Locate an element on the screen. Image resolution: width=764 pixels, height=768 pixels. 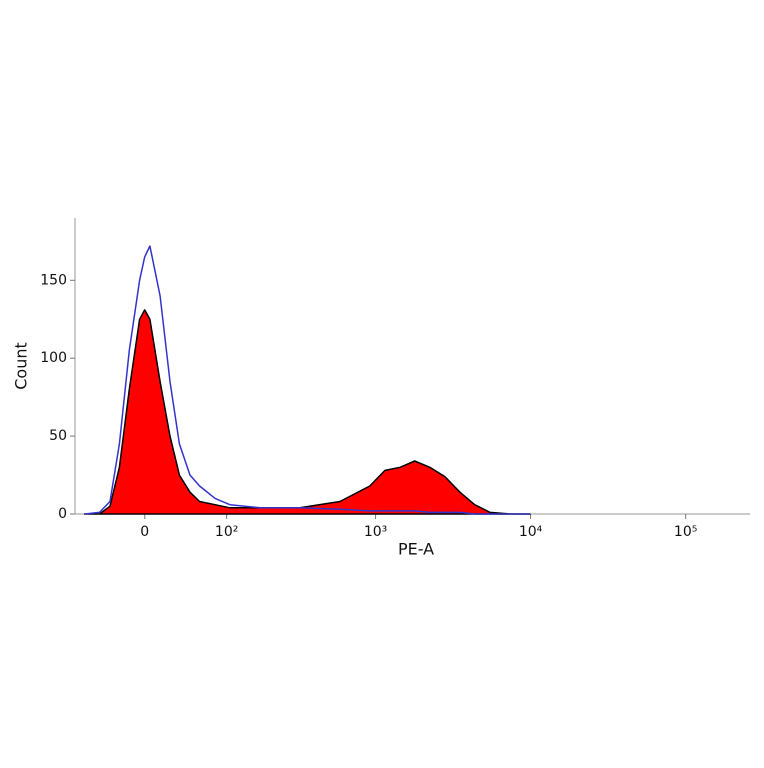
x-tick-label: 0 is located at coordinates (144, 532).